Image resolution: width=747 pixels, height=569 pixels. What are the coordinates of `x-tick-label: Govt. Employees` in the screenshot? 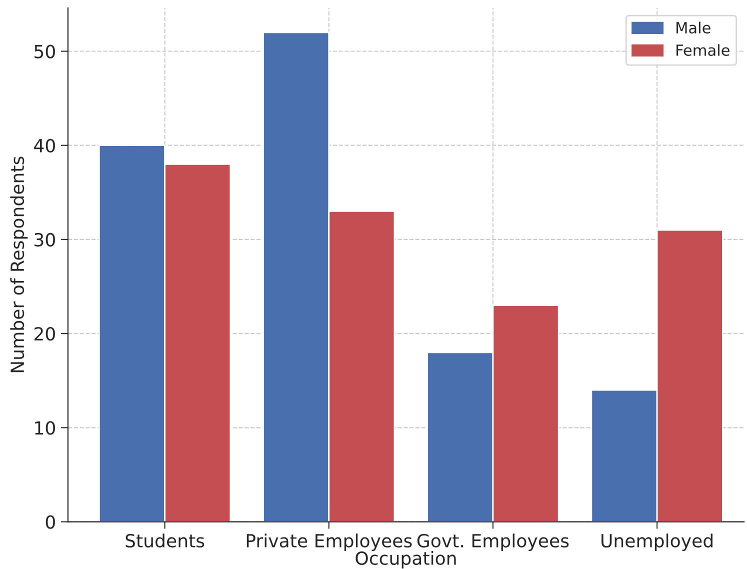 It's located at (493, 543).